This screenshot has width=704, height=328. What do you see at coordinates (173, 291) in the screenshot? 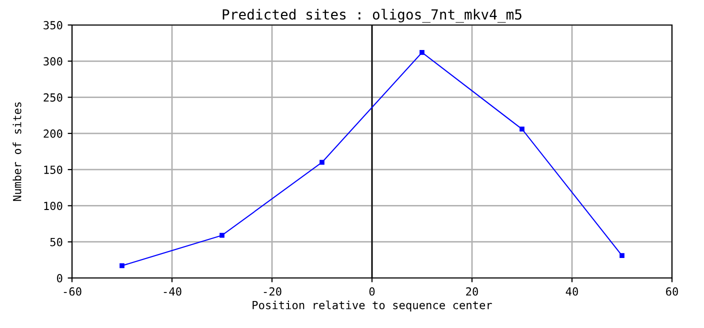
I see `x-tick-label: -40` at bounding box center [173, 291].